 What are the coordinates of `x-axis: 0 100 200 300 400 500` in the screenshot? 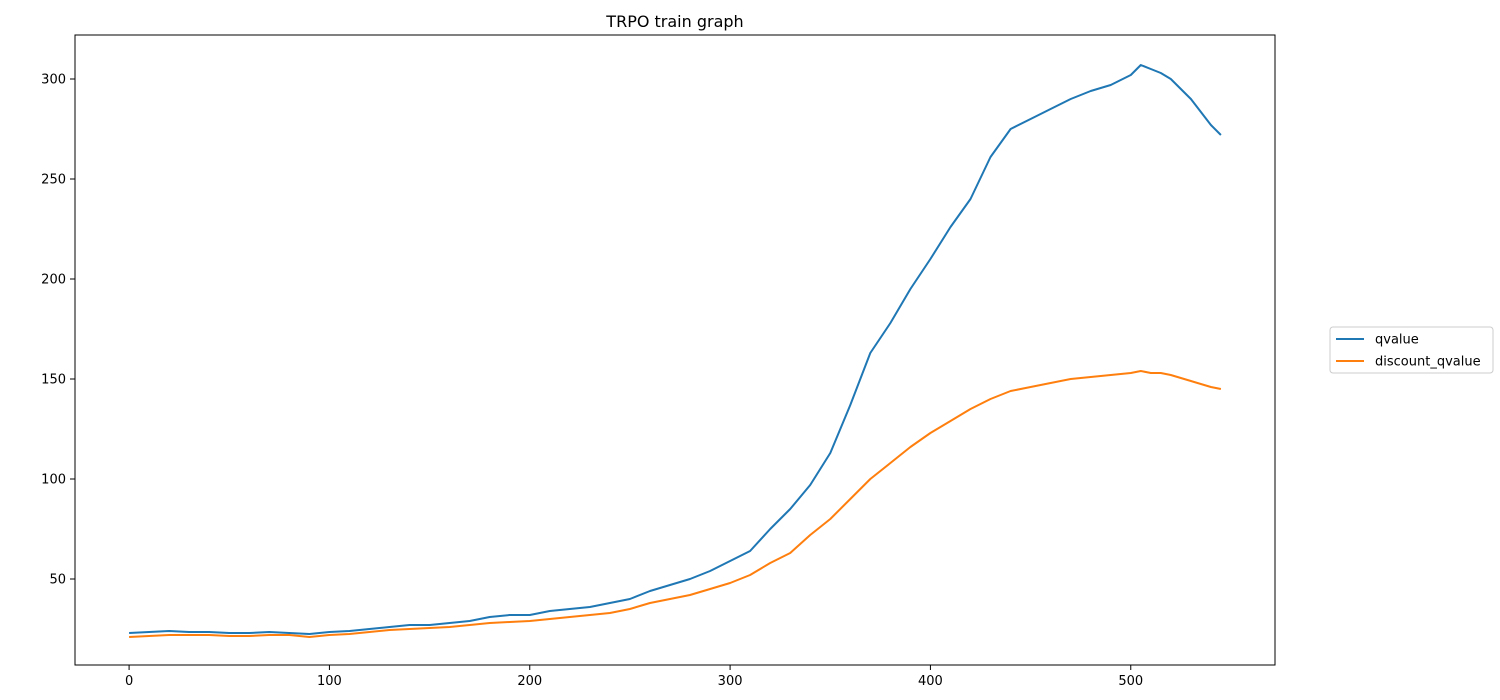 It's located at (634, 677).